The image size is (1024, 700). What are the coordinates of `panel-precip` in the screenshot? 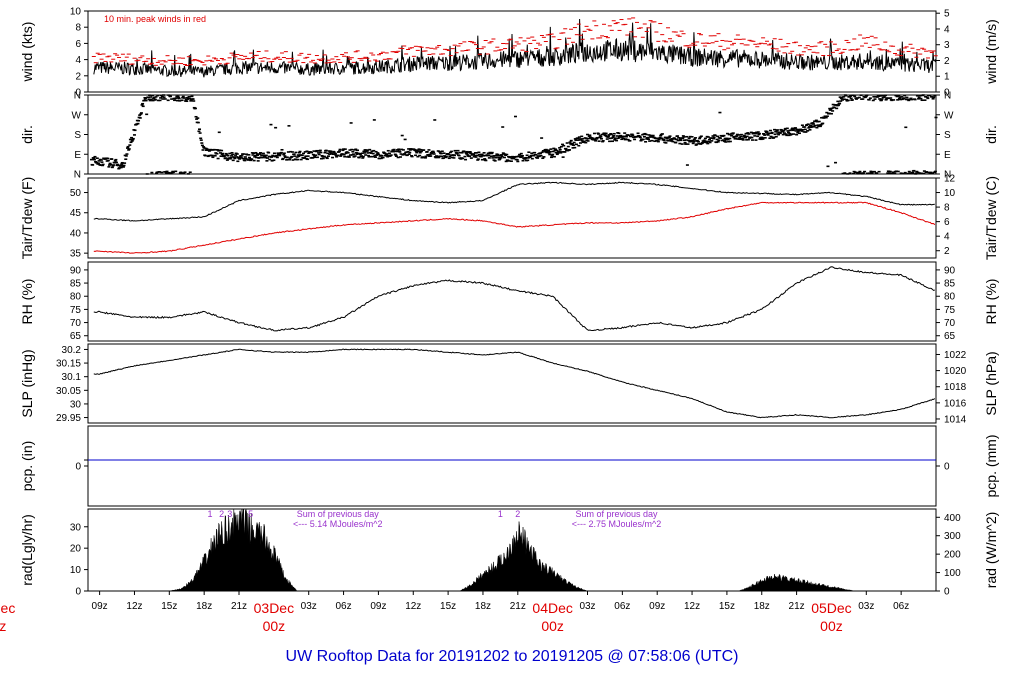 It's located at (512, 466).